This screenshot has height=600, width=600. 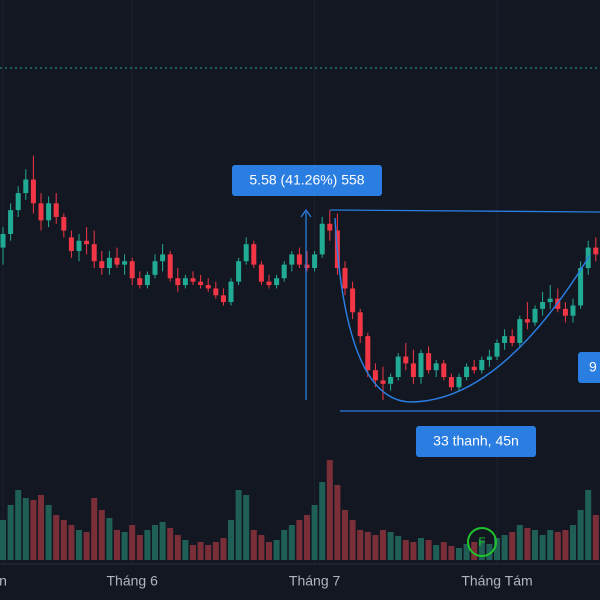 I want to click on partial-box, so click(x=589, y=367).